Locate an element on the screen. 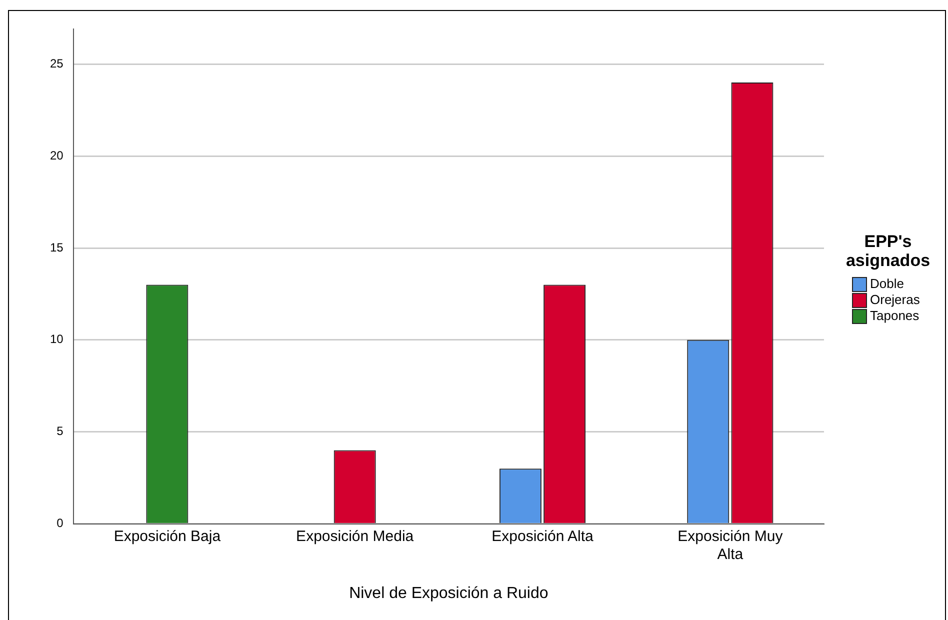 This screenshot has width=948, height=620. y-tick-label: 5 is located at coordinates (60, 431).